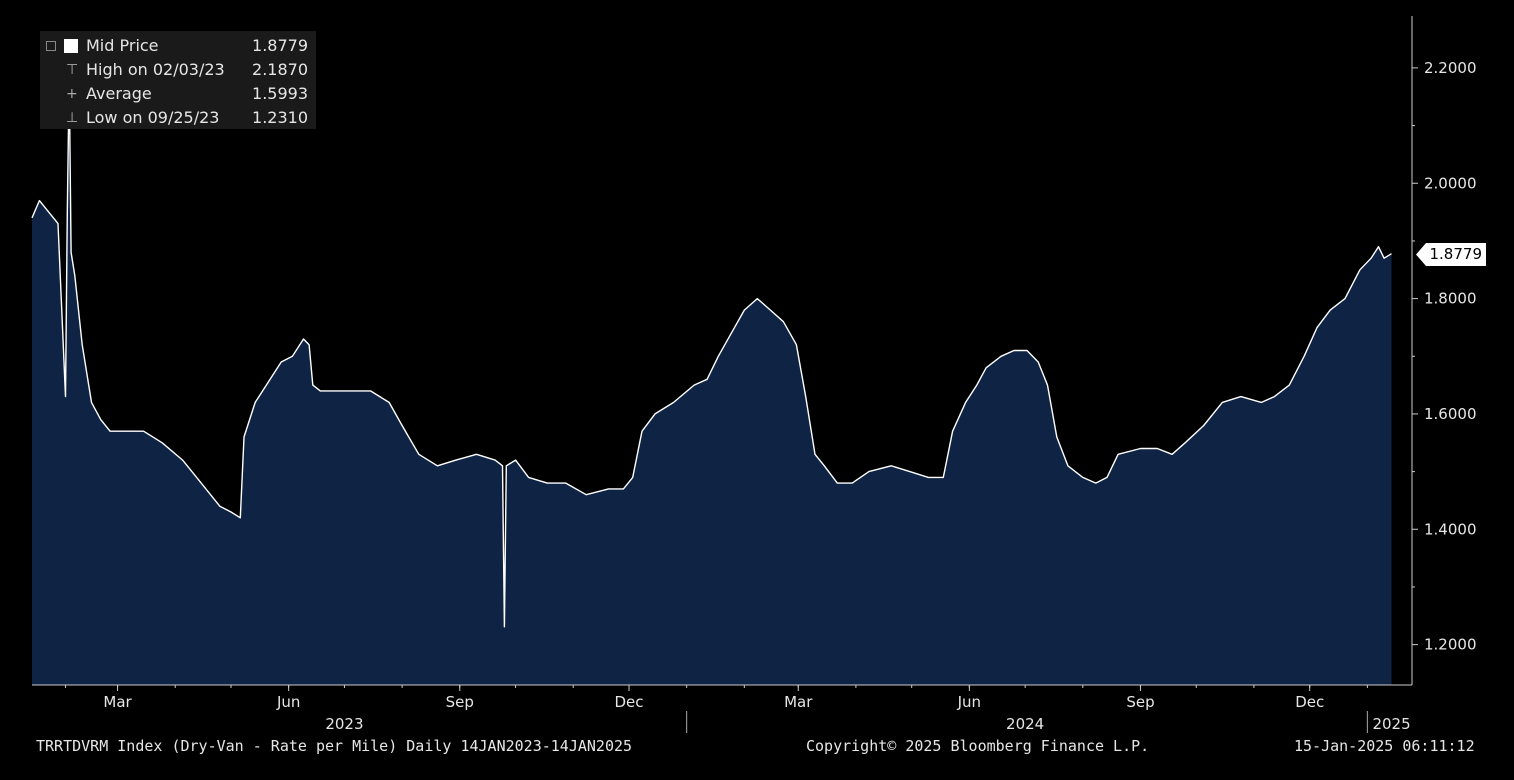 This screenshot has height=780, width=1514. I want to click on legend-row-high: ⊤ High on 02/03/23 2.1870, so click(178, 70).